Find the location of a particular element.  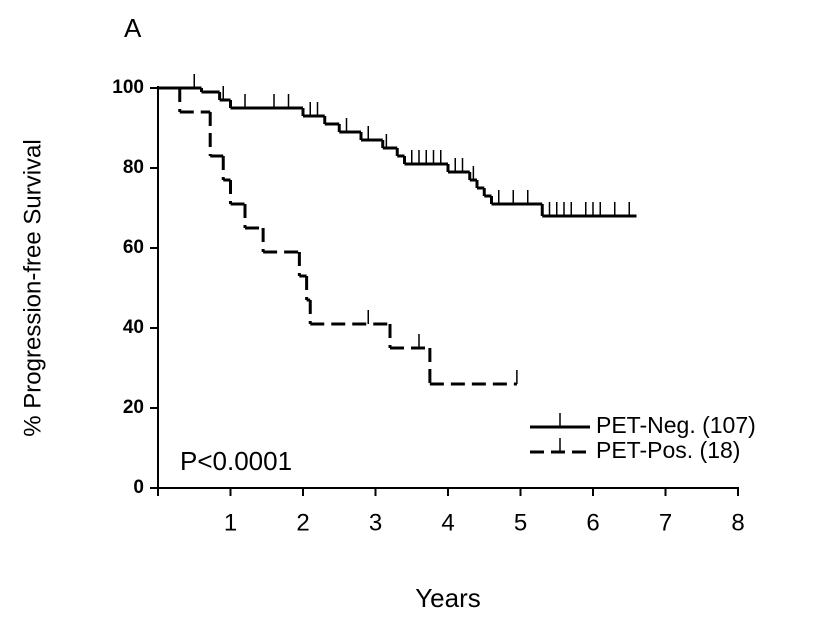

y-tick-label: 0 is located at coordinates (138, 487).